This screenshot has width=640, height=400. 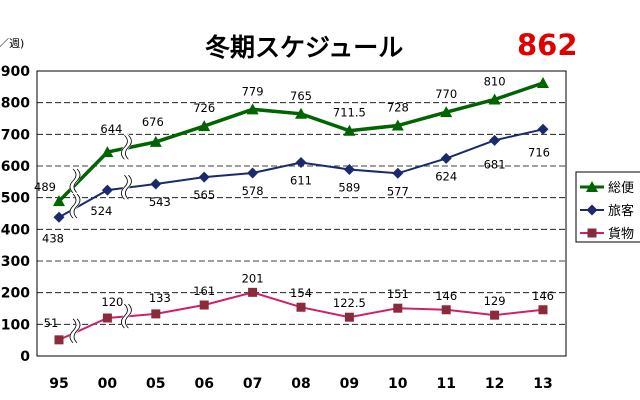 What do you see at coordinates (304, 47) in the screenshot?
I see `chart-title: 冬期スケジュール` at bounding box center [304, 47].